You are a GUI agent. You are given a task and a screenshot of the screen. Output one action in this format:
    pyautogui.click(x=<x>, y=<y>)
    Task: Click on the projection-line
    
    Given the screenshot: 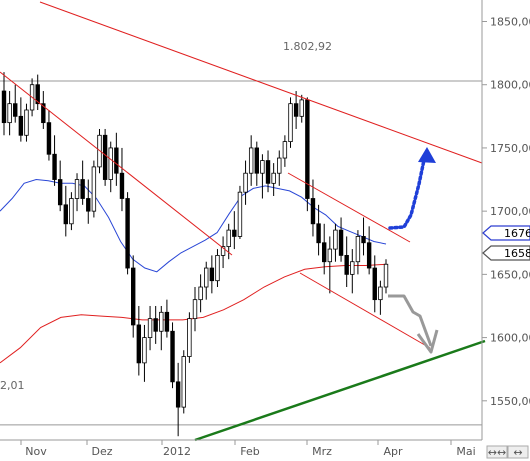 What is the action you would take?
    pyautogui.click(x=410, y=320)
    